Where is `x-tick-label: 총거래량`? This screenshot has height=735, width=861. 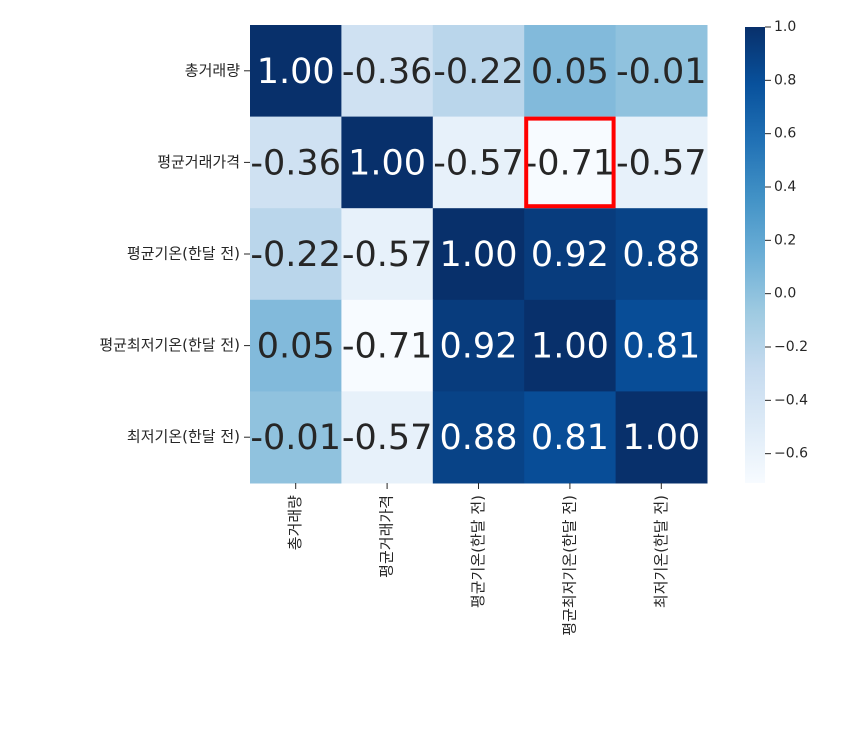 x-tick-label: 총거래량 is located at coordinates (295, 522).